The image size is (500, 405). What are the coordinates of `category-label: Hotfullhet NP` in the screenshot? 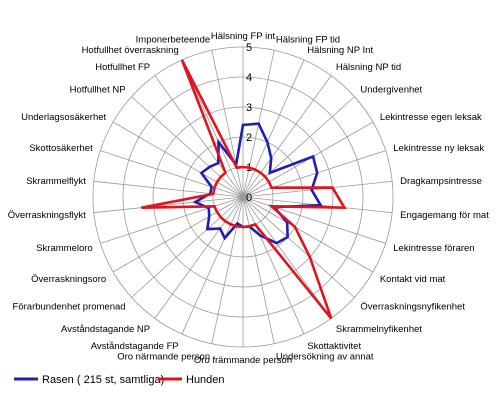 It's located at (98, 90).